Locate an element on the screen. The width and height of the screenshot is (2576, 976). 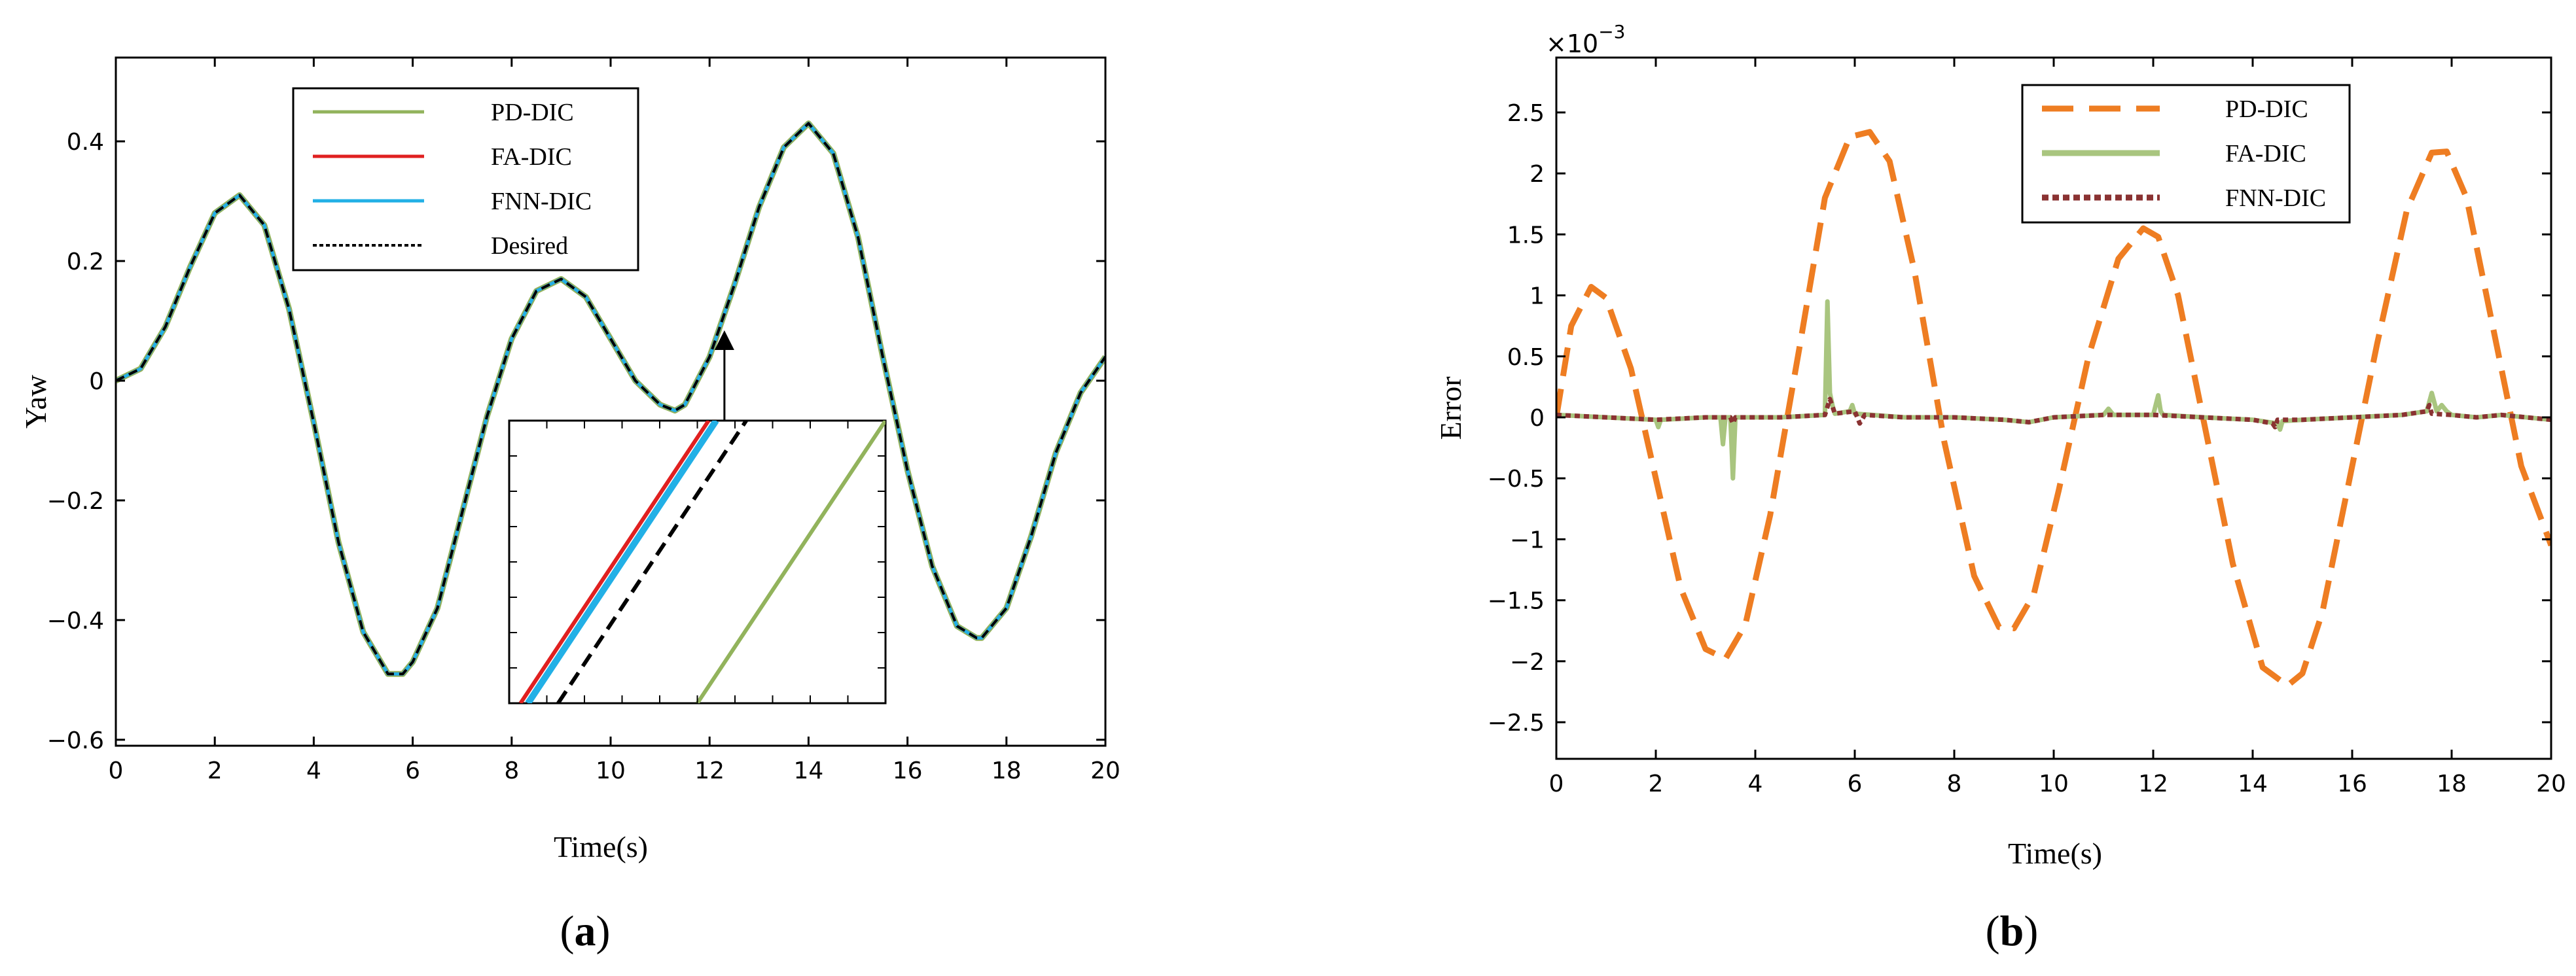
y-tick-label: −2.5 is located at coordinates (1516, 723).